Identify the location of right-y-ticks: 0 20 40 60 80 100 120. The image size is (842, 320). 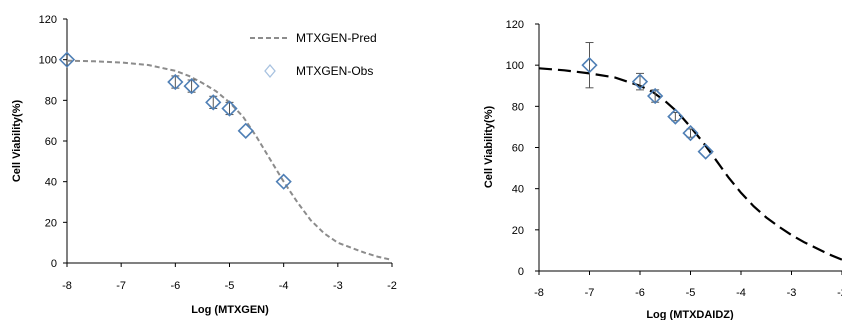
(522, 148).